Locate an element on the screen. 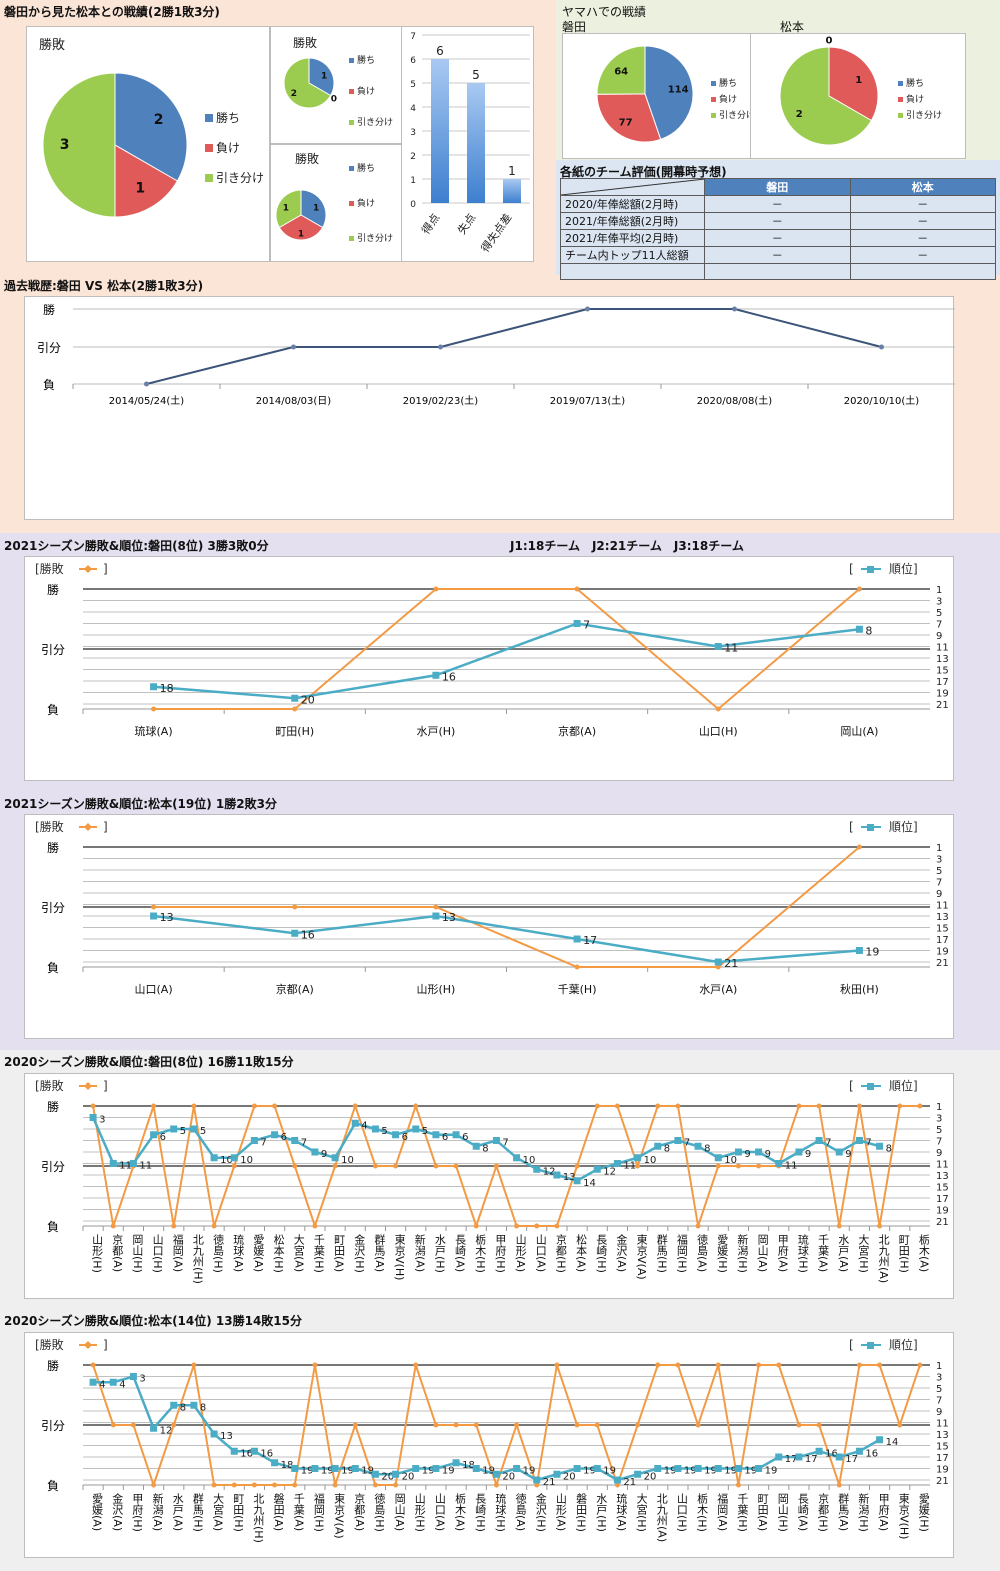 This screenshot has width=1000, height=1571. pie-data-label: 64 is located at coordinates (621, 71).